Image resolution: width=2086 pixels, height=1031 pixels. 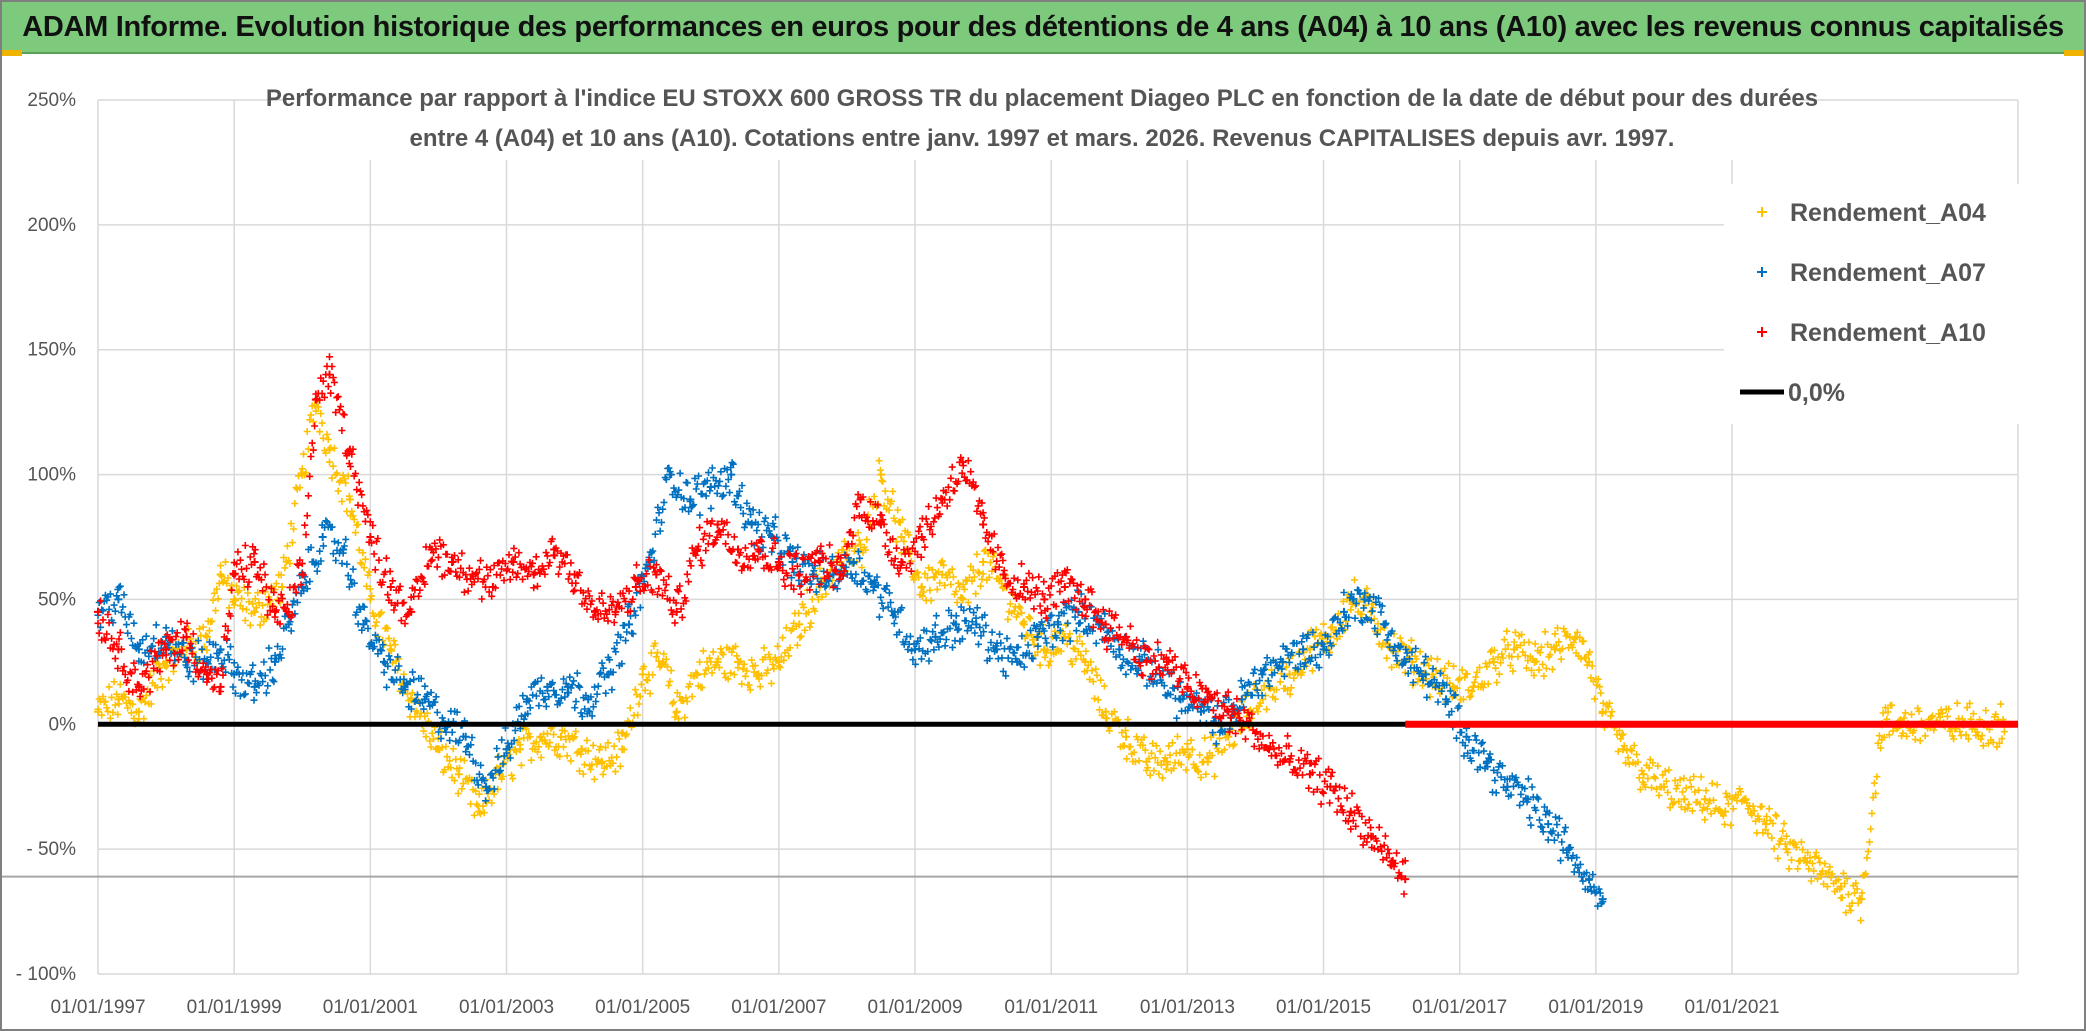 What do you see at coordinates (1762, 272) in the screenshot?
I see `legend-marker-Rendement_A07` at bounding box center [1762, 272].